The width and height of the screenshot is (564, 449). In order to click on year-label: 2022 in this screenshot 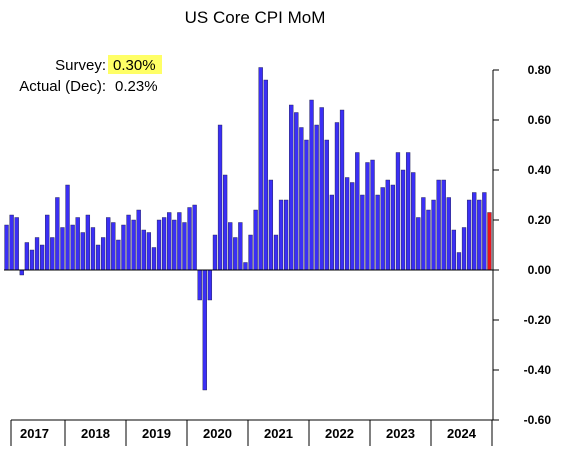, I will do `click(339, 433)`.